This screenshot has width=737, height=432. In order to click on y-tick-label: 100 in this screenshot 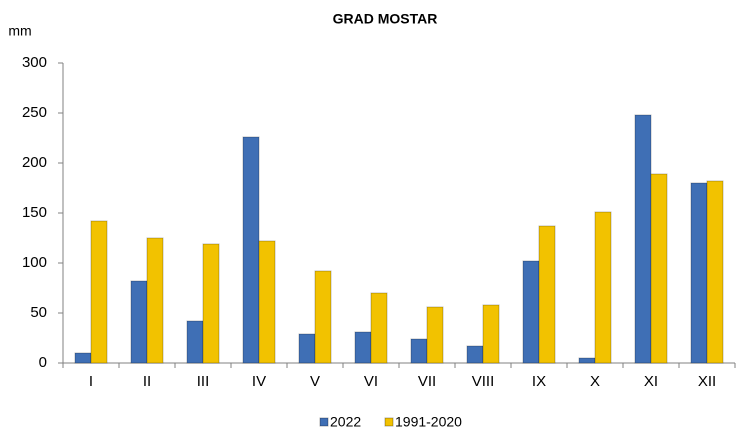, I will do `click(34, 262)`.